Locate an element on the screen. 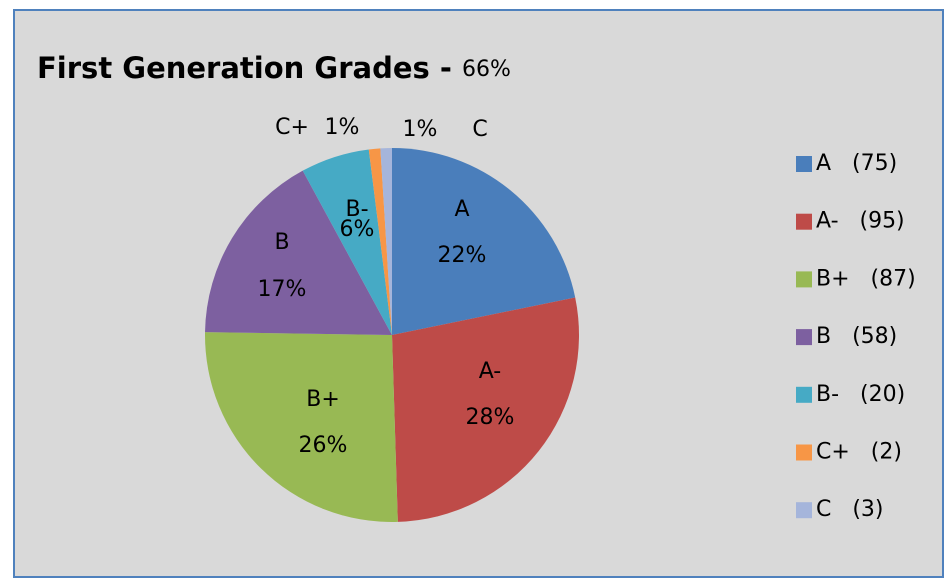 The width and height of the screenshot is (950, 582). legend-label: B+ (87) is located at coordinates (866, 278).